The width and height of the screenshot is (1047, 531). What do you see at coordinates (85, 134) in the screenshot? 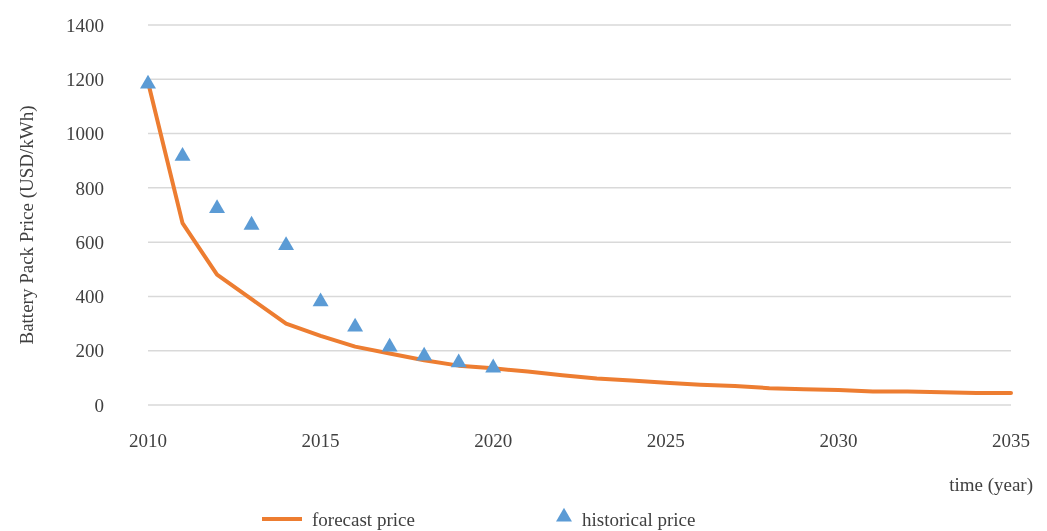
I see `y-tick-label: 1000` at bounding box center [85, 134].